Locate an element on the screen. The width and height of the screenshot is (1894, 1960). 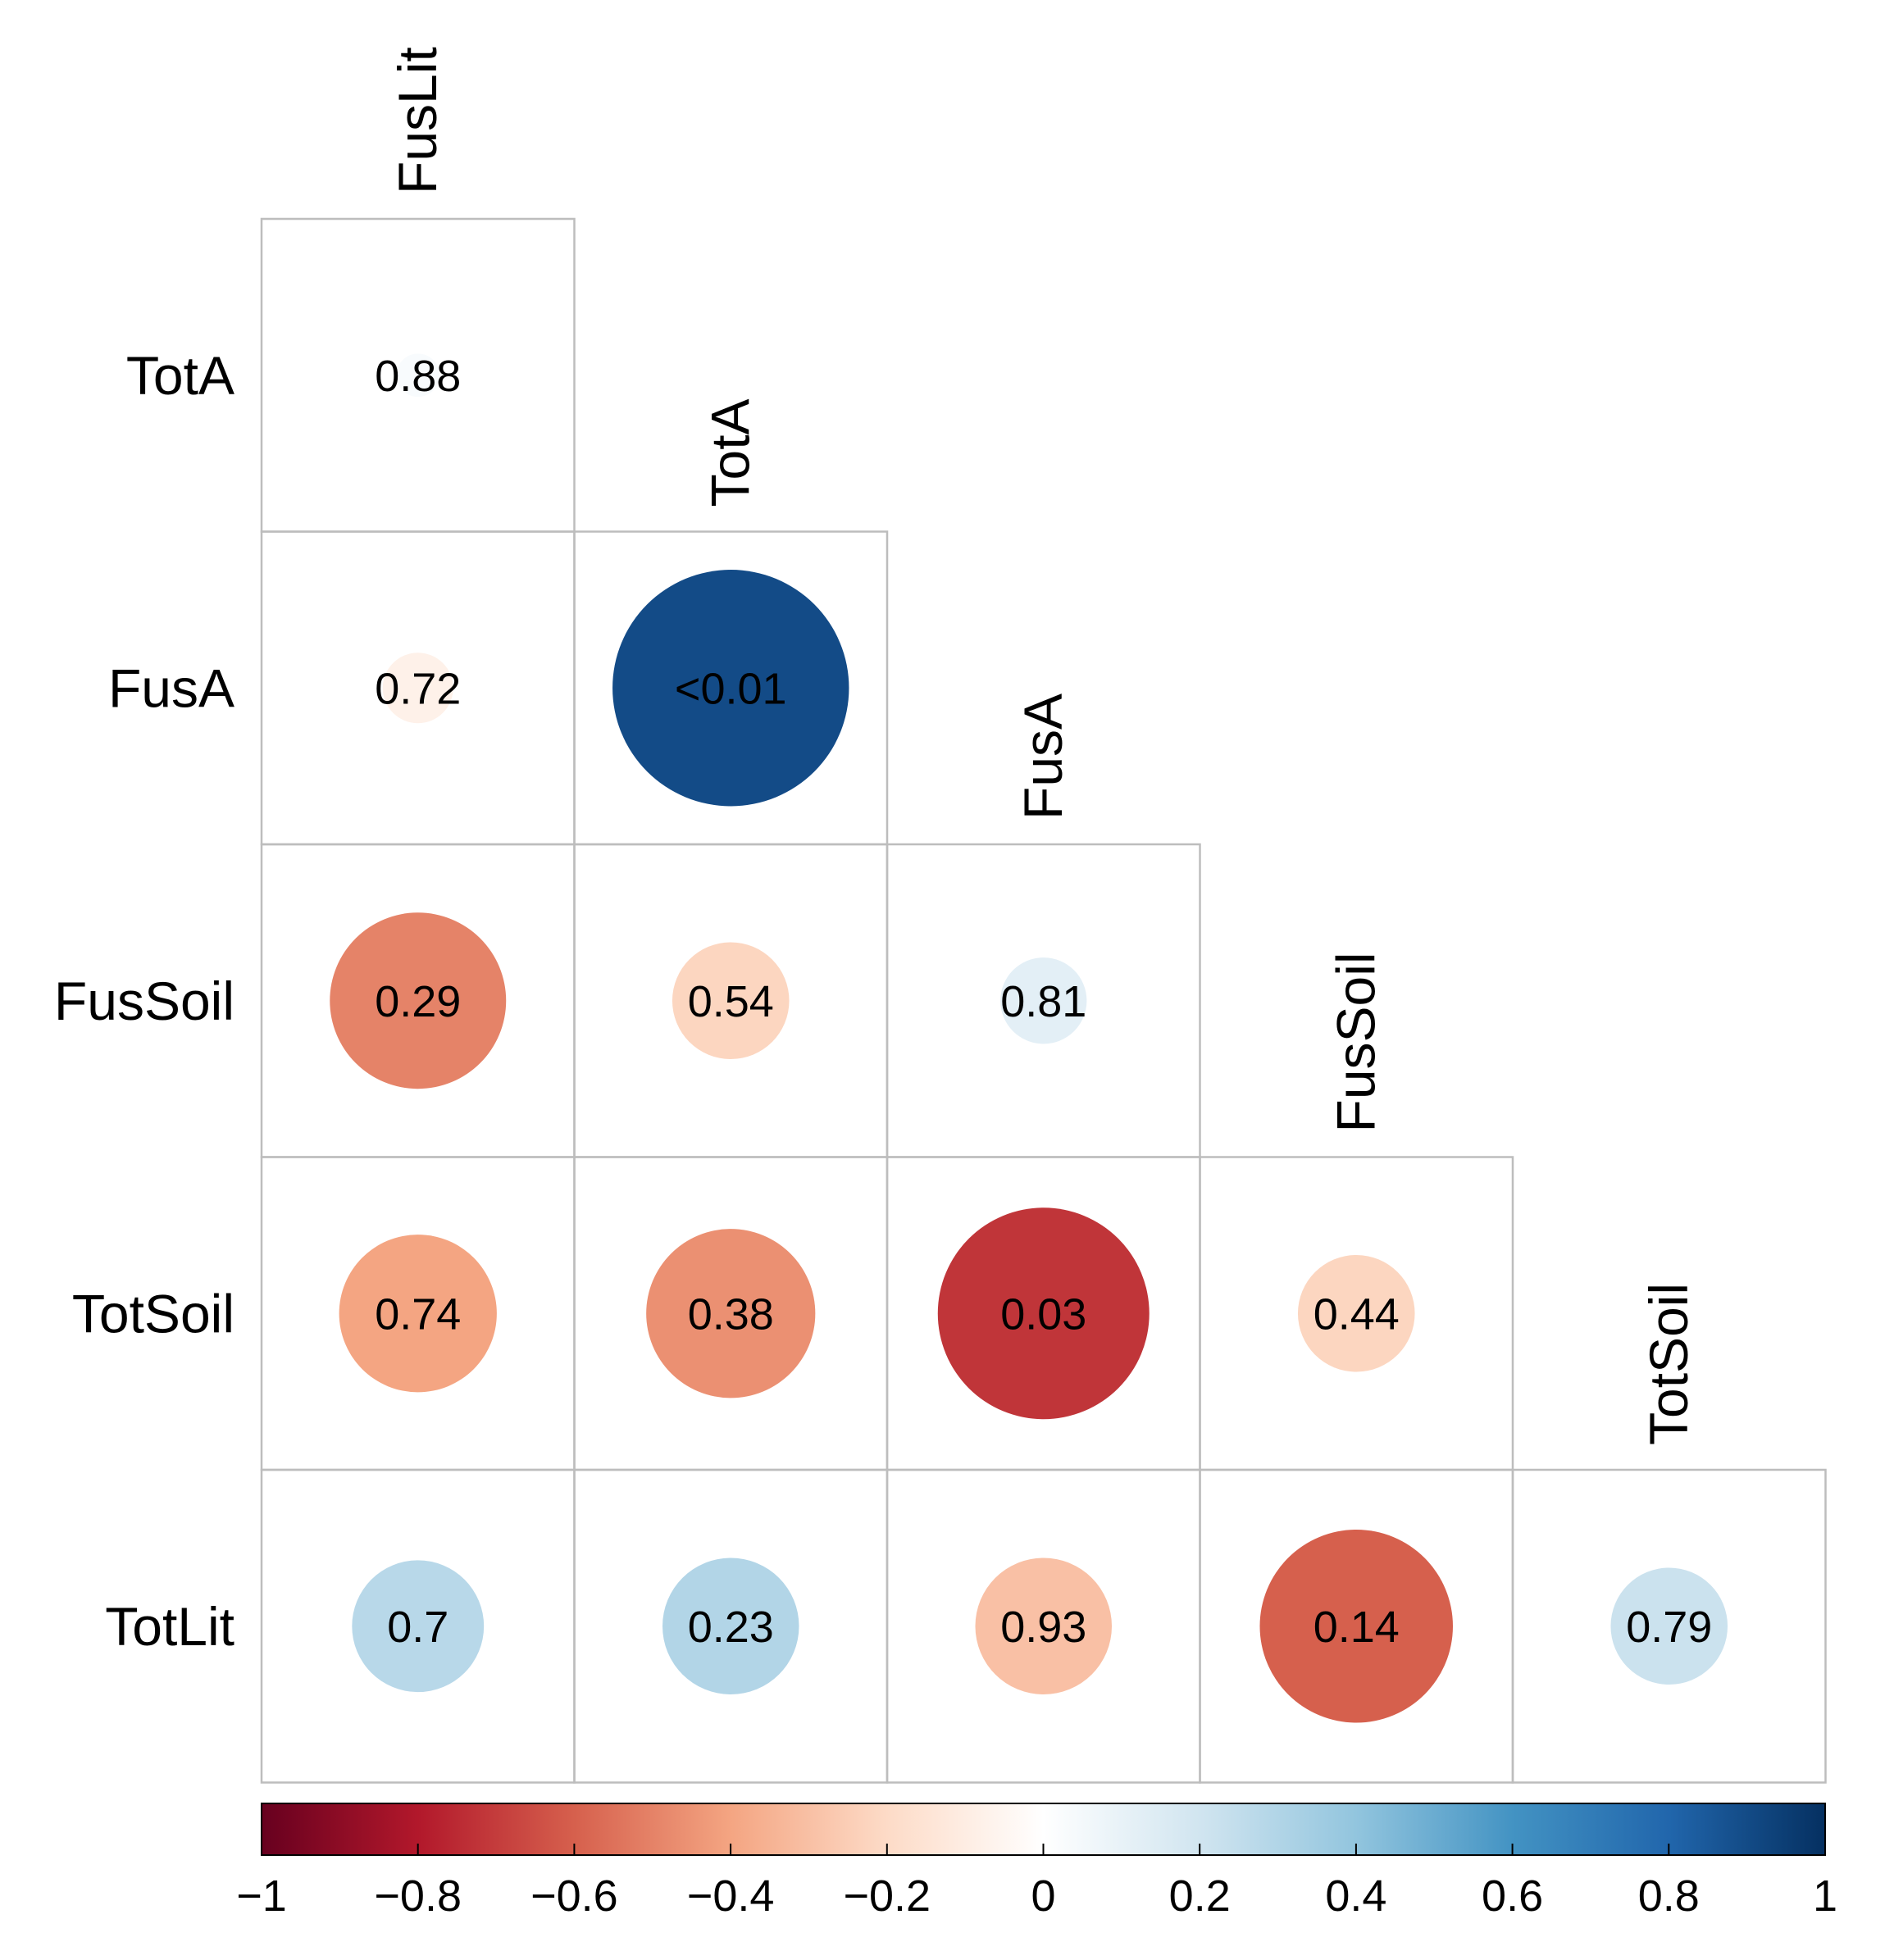
cell-value-label: 0.72 is located at coordinates (418, 688).